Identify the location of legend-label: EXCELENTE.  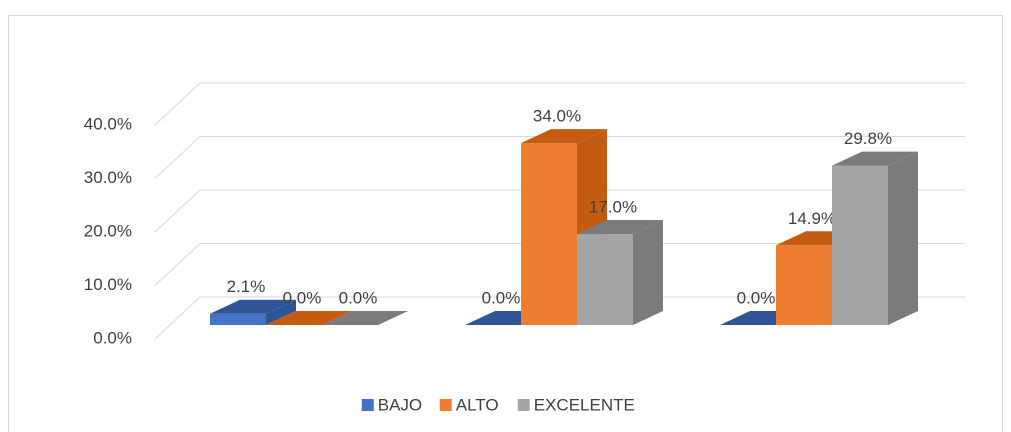
(584, 404).